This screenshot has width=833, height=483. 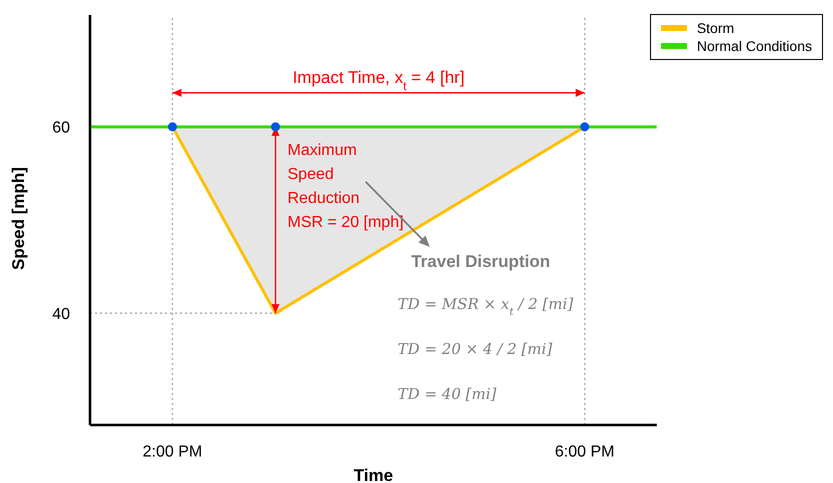 I want to click on x-tick-label: 2:00 PM, so click(x=172, y=451).